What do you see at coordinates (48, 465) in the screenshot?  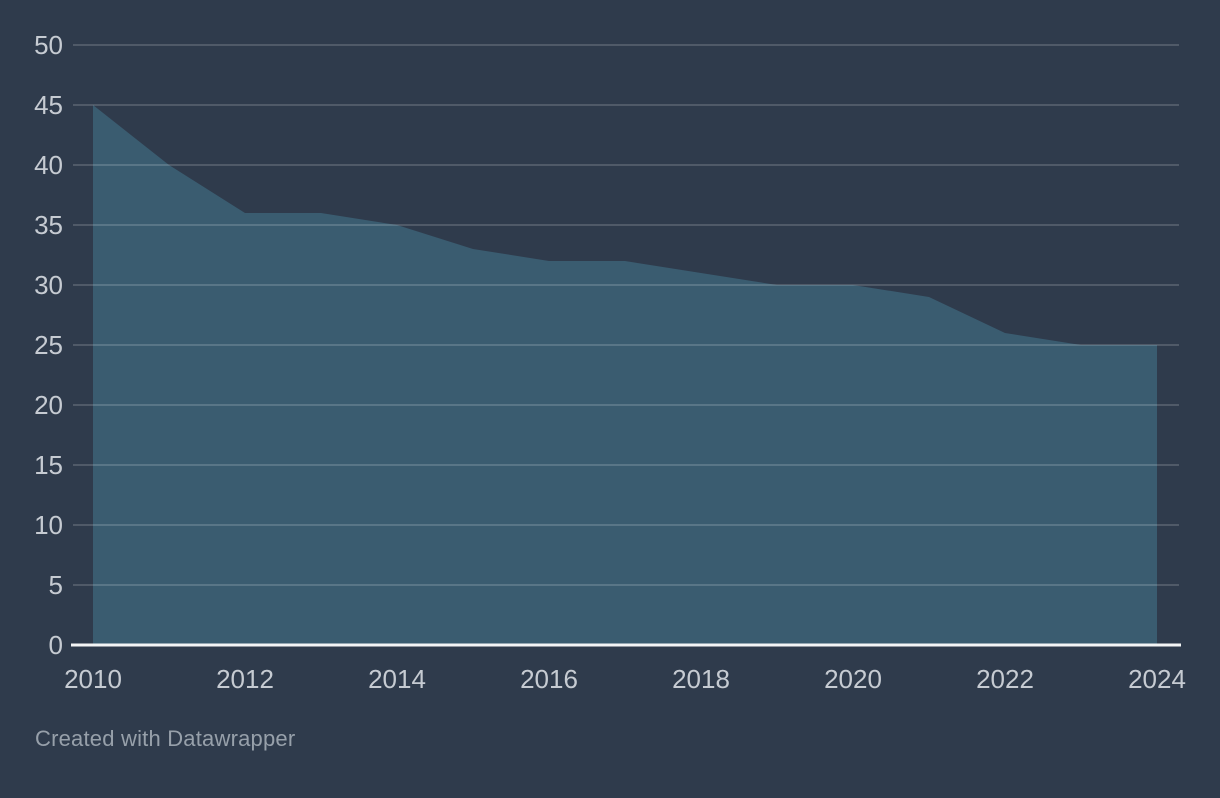 I see `y-axis-tick-label: 15` at bounding box center [48, 465].